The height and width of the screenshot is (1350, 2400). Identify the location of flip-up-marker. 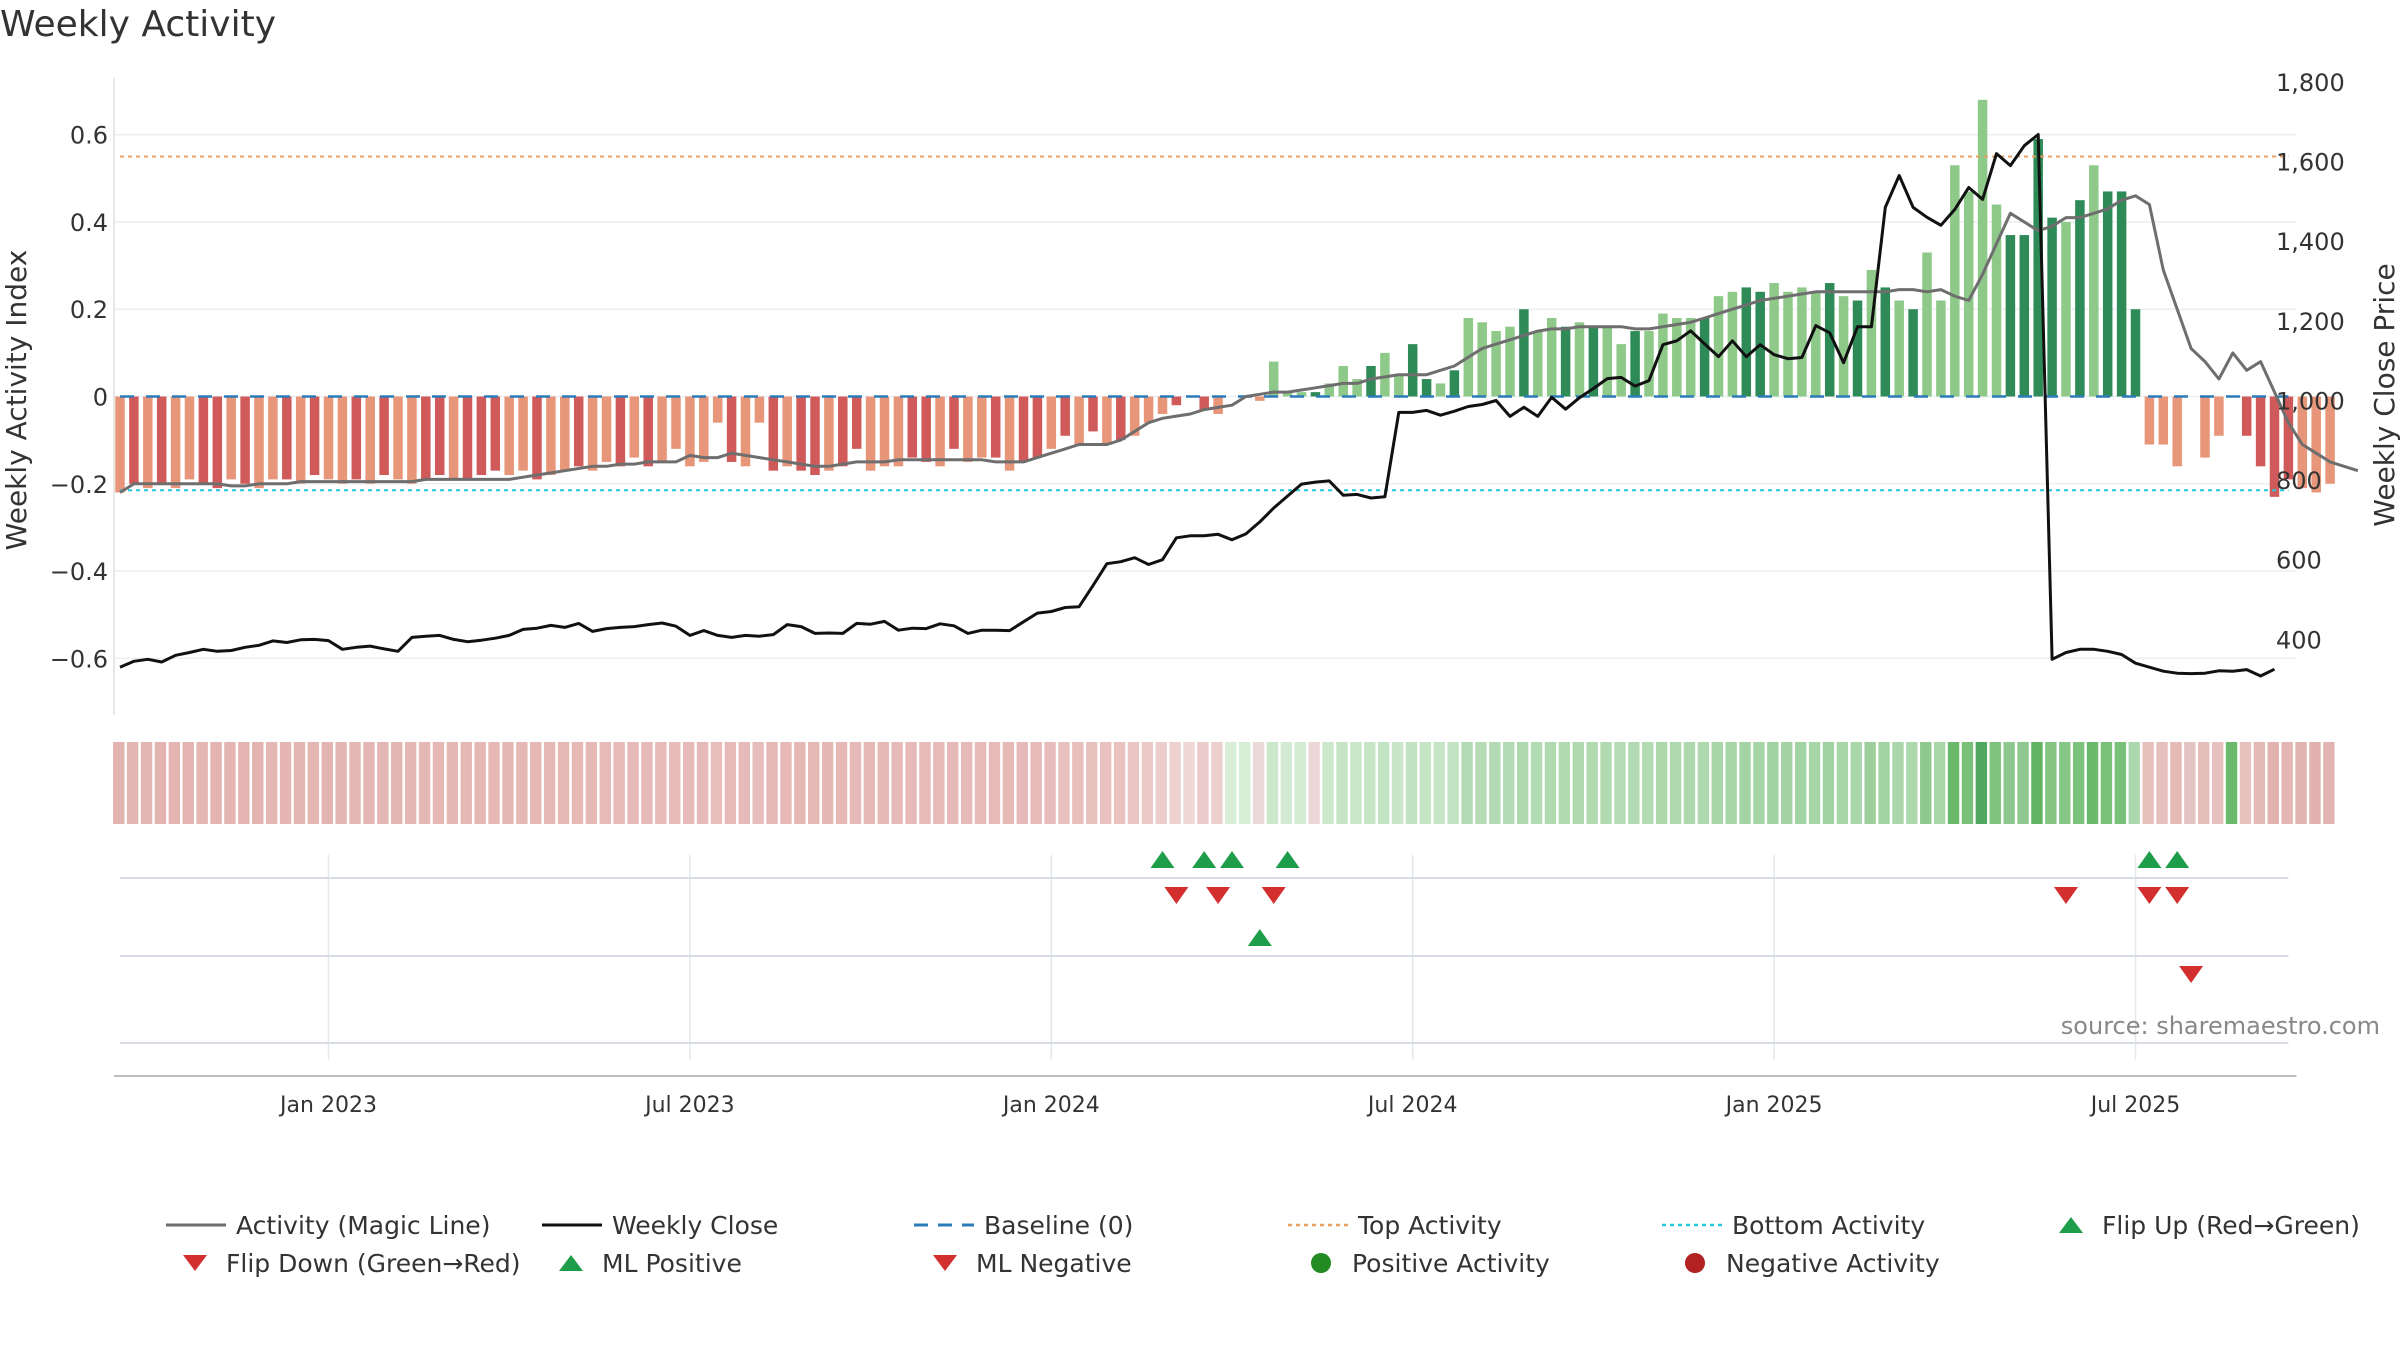
(1287, 859).